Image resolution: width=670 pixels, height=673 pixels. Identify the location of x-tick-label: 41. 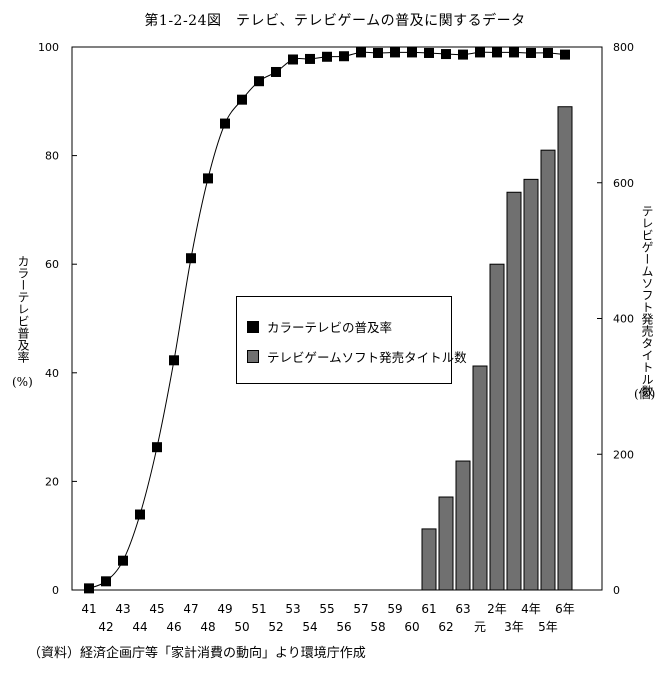
(88, 609).